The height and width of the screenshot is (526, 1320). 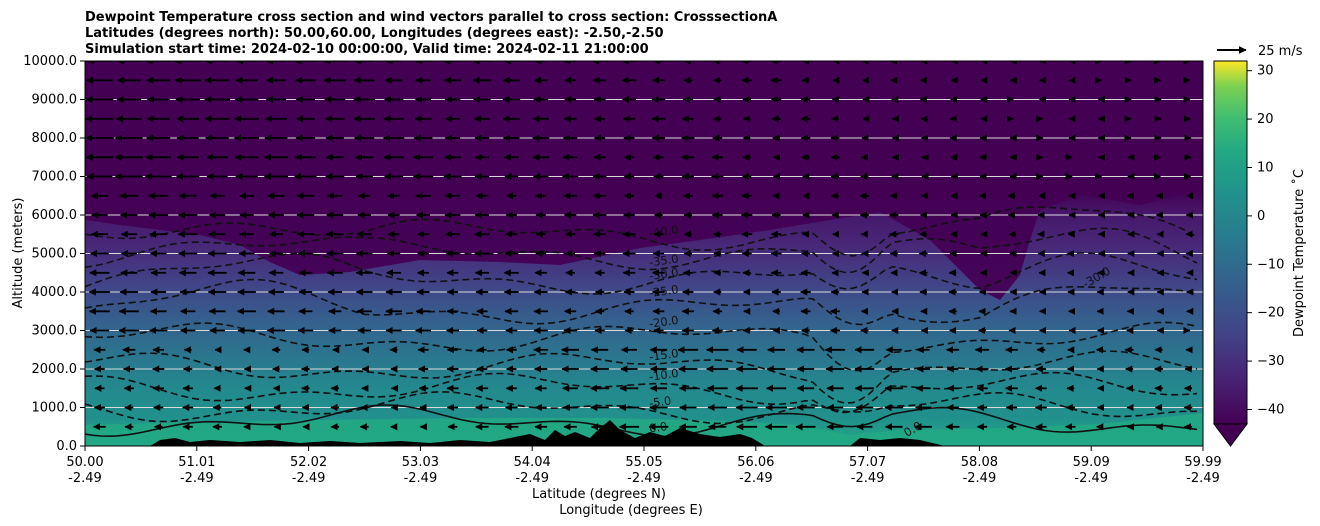 What do you see at coordinates (1270, 313) in the screenshot?
I see `colorbar-tick-label: −20` at bounding box center [1270, 313].